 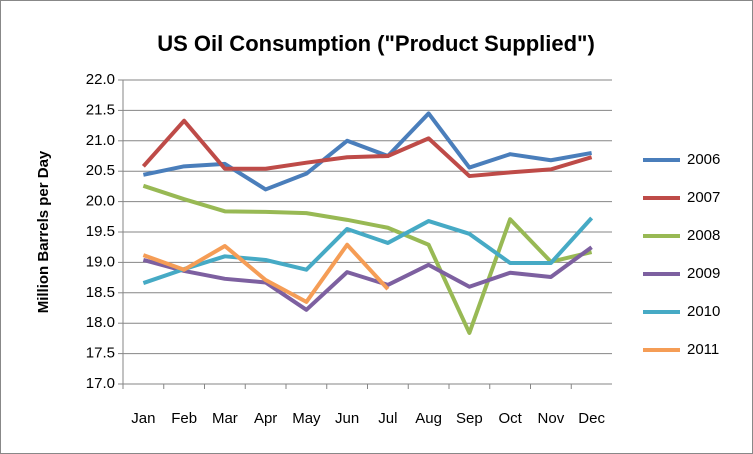 What do you see at coordinates (100, 322) in the screenshot?
I see `y-tick-label: 18.0` at bounding box center [100, 322].